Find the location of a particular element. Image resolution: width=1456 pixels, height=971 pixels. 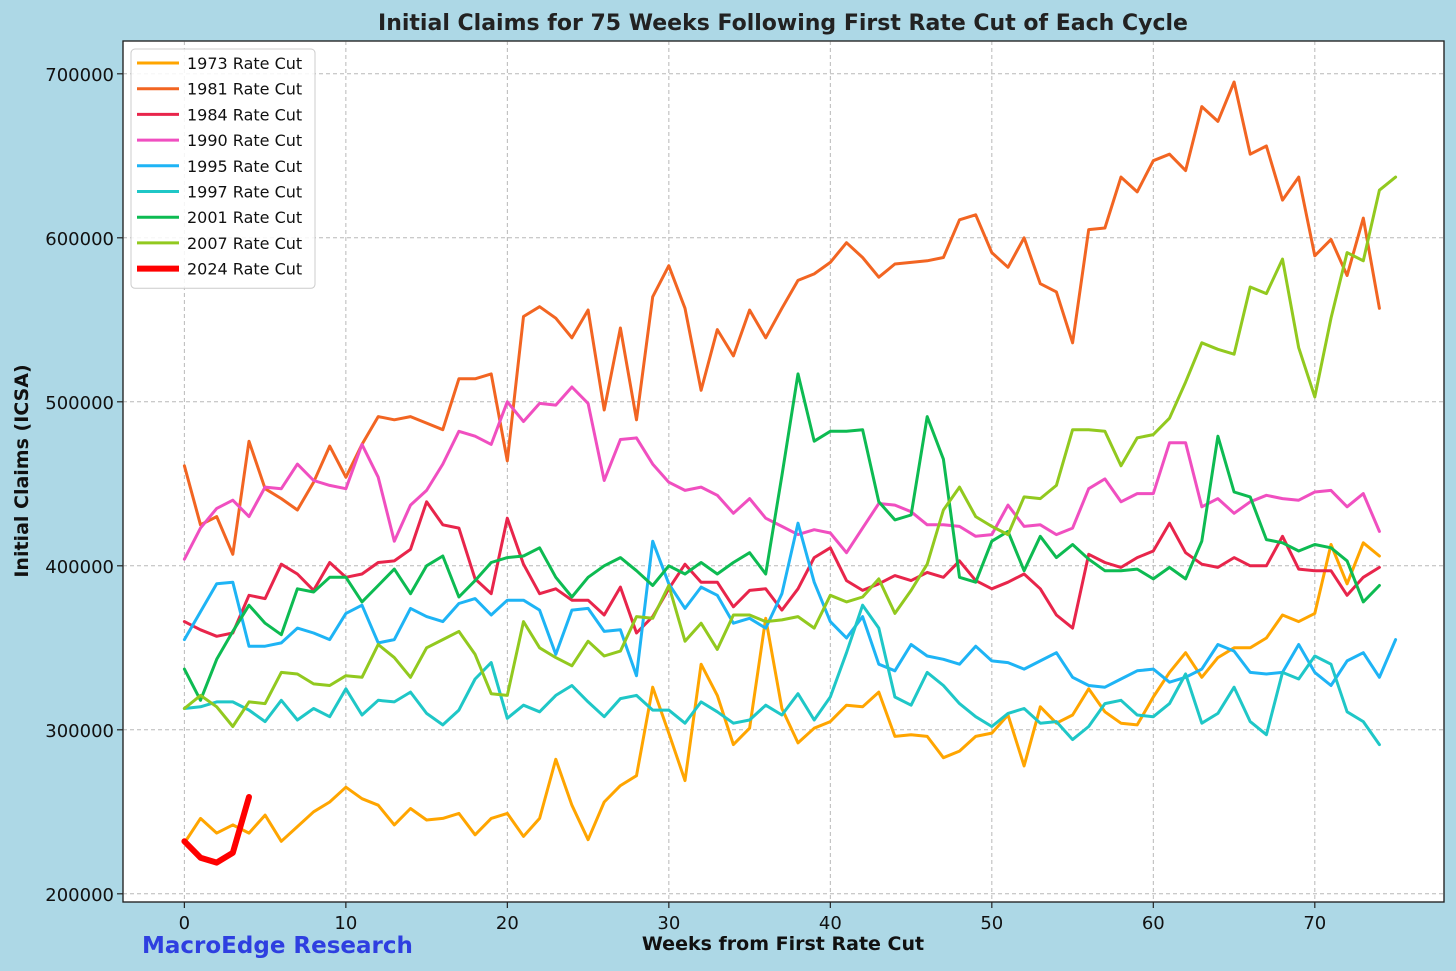

y-tick-label: 200000 is located at coordinates (79, 895).